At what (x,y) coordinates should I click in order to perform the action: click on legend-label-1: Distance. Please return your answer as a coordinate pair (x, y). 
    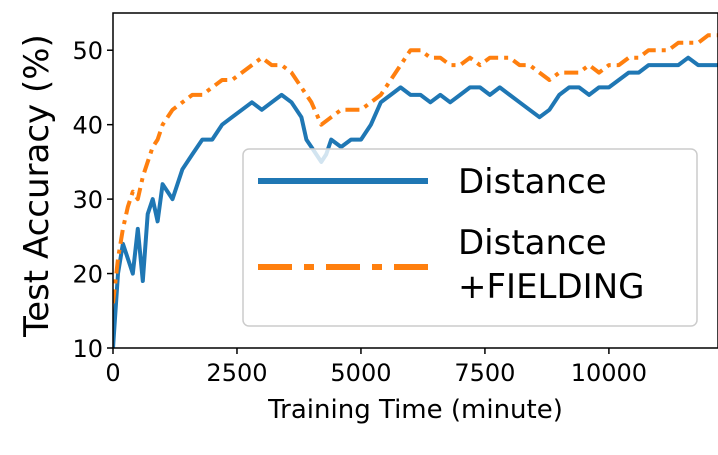
    Looking at the image, I should click on (532, 182).